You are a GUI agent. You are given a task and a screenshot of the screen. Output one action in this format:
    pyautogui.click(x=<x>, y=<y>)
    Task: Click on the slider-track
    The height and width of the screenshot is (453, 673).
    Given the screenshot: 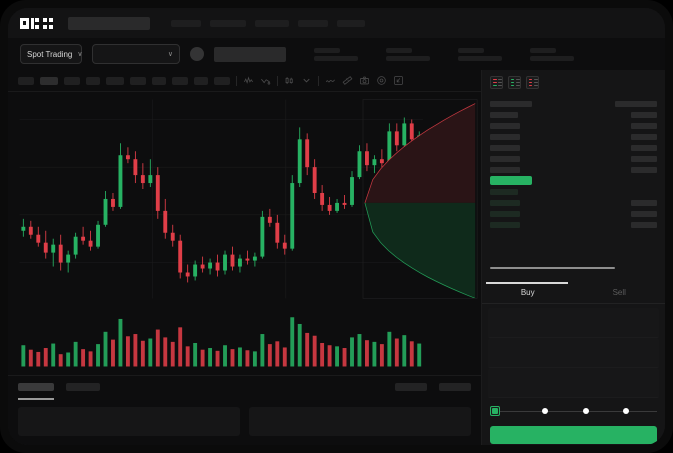 What is the action you would take?
    pyautogui.click(x=575, y=411)
    